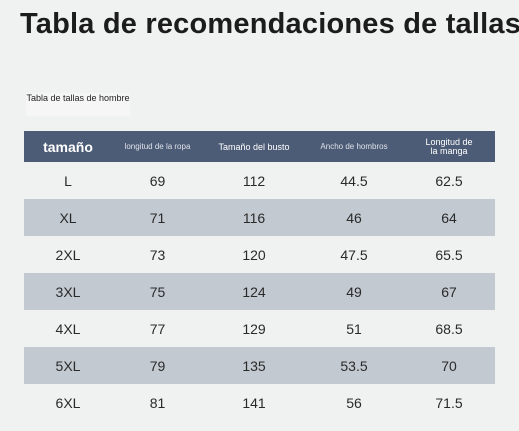 The width and height of the screenshot is (519, 431). I want to click on cell-sleeve: 68.5, so click(449, 328).